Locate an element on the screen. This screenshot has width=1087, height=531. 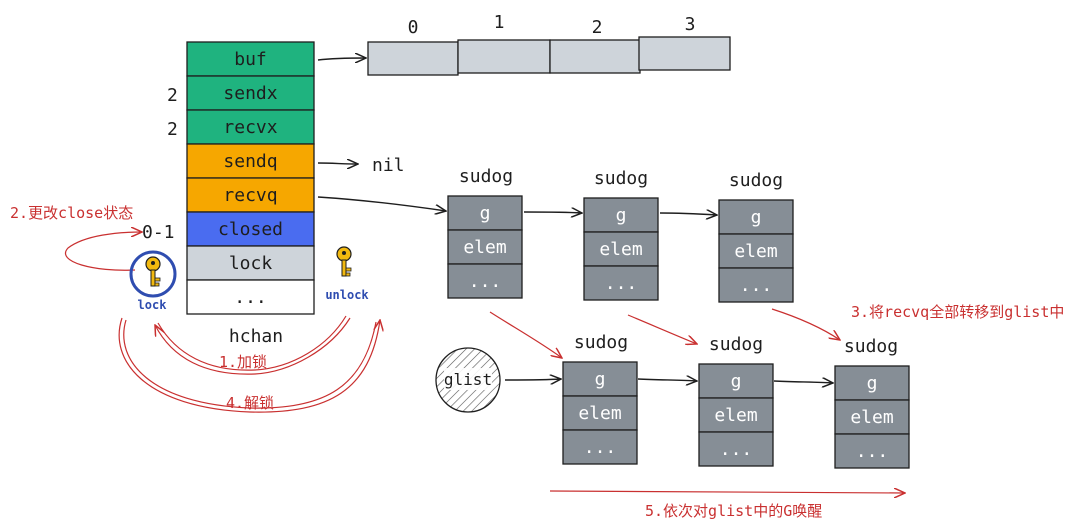
hchan-field-sendx is located at coordinates (250, 93).